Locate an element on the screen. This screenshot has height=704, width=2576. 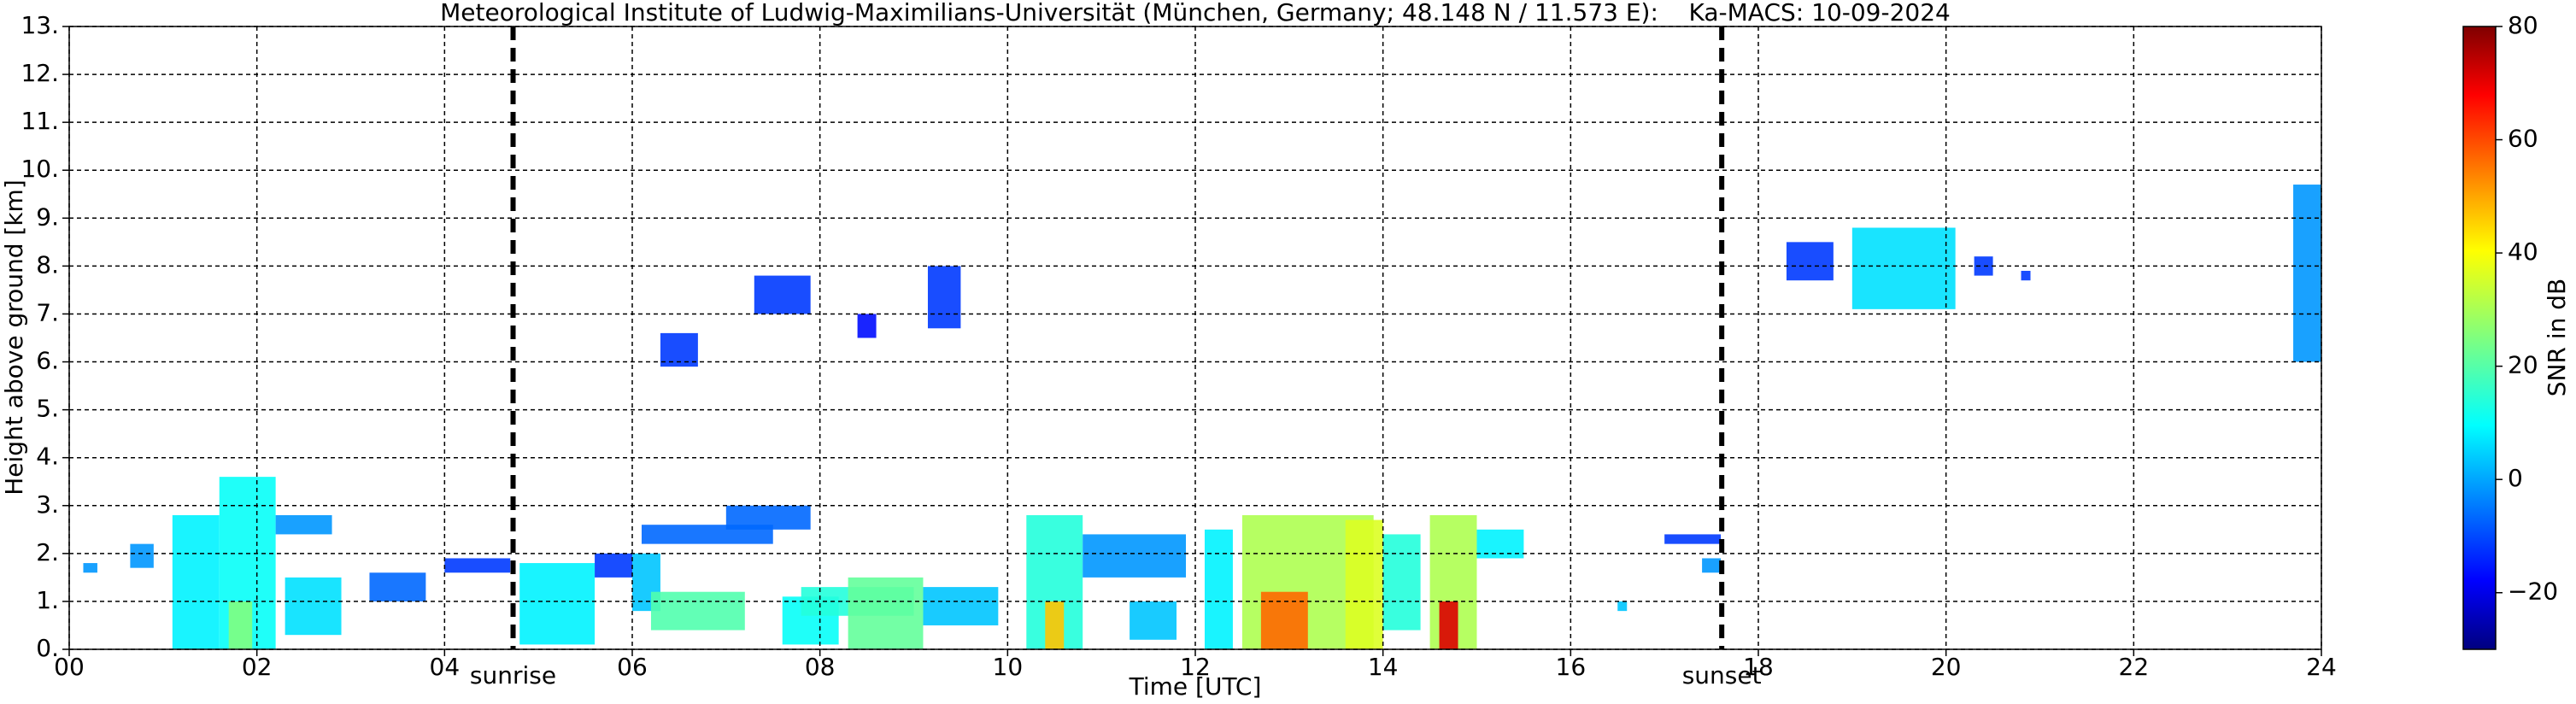
event-label: sunrise is located at coordinates (513, 675).